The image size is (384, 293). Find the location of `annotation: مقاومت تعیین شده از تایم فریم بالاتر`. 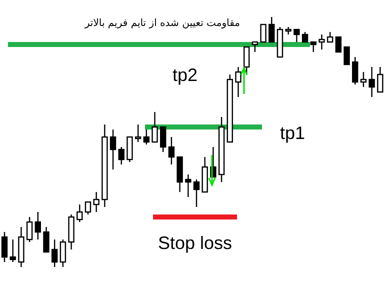

annotation: مقاومت تعیین شده از تایم فریم بالاتر is located at coordinates (162, 24).